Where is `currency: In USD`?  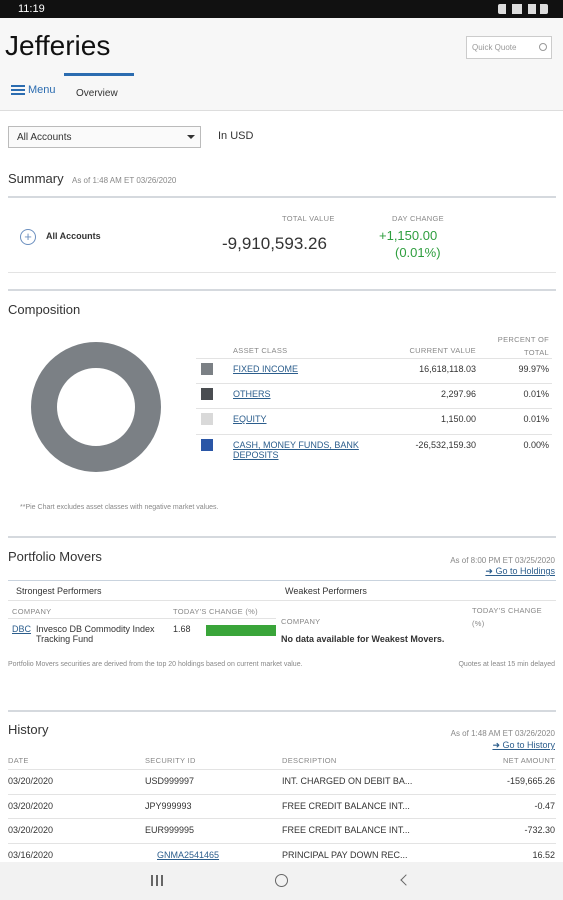 currency: In USD is located at coordinates (236, 136).